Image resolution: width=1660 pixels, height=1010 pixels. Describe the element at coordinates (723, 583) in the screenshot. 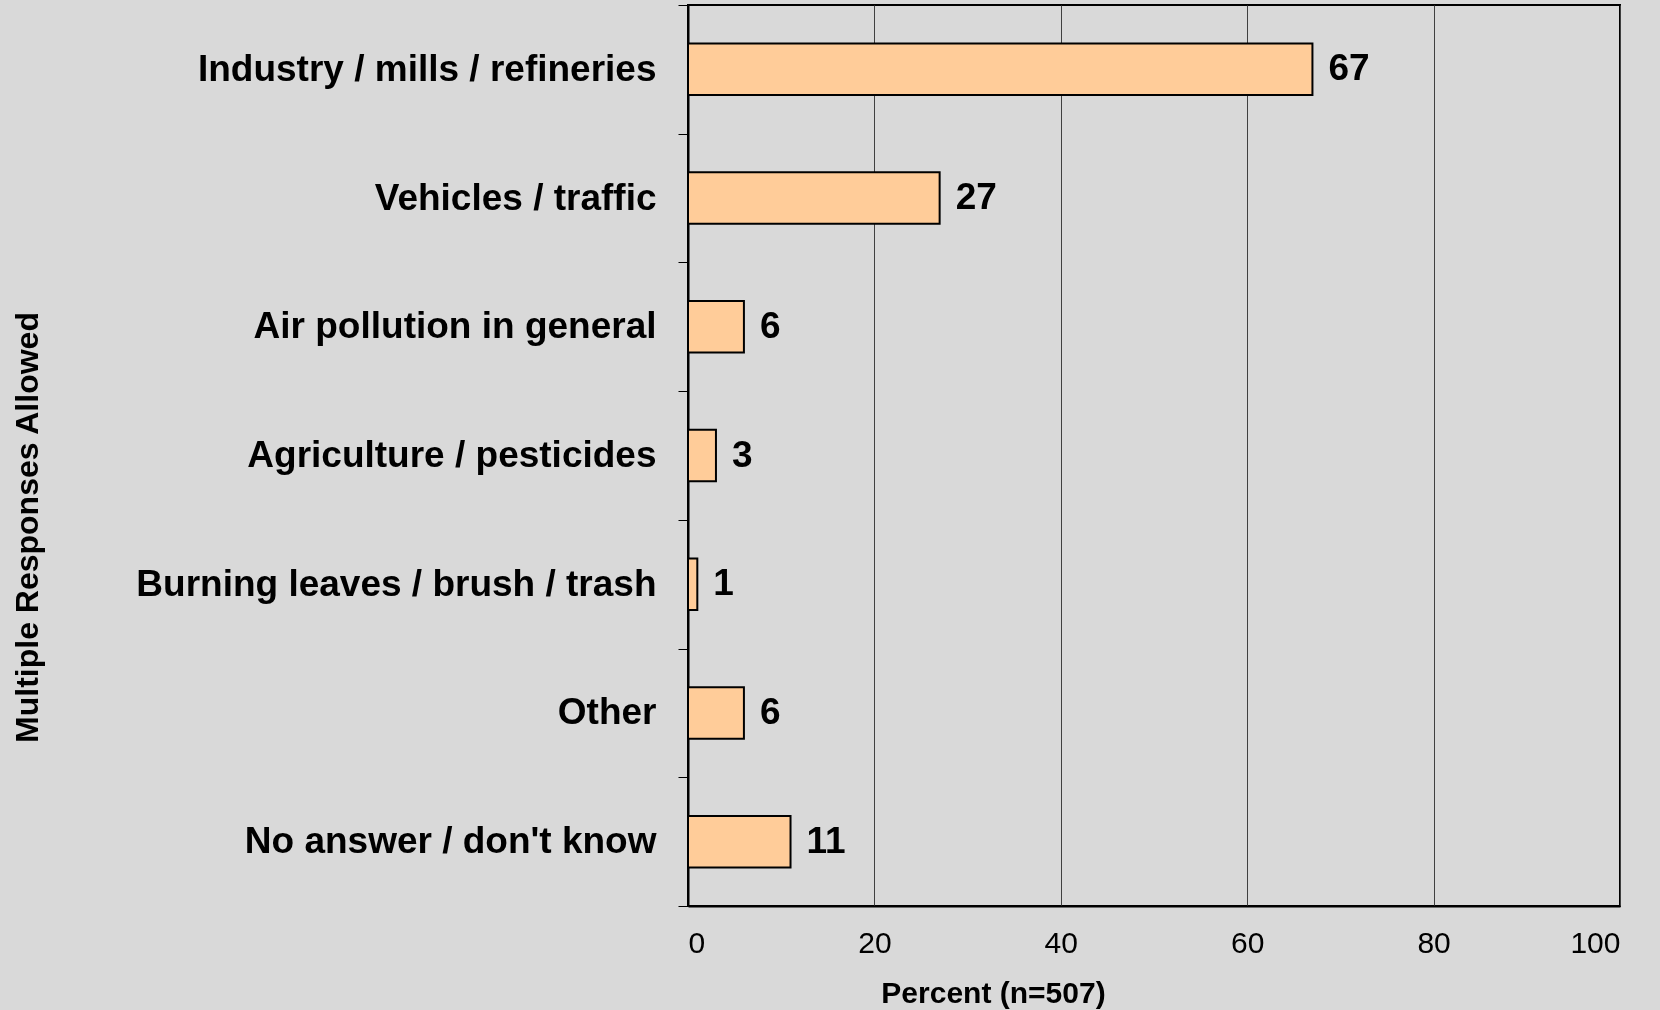

I see `data-label: 1` at that location.